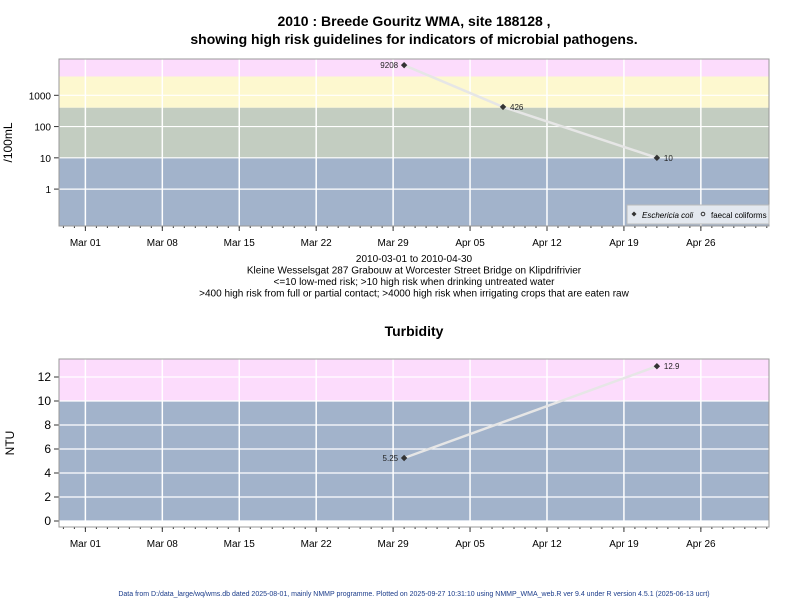 The image size is (800, 600). I want to click on y-tick-label: 100, so click(42, 128).